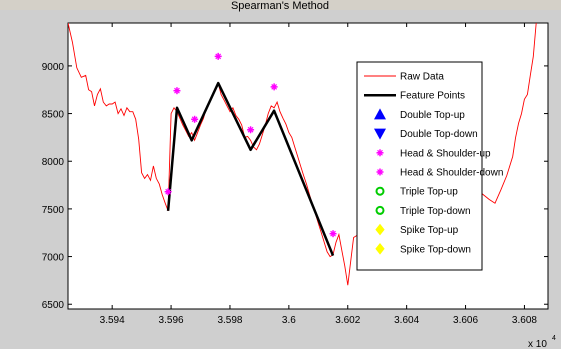 The height and width of the screenshot is (349, 561). Describe the element at coordinates (380, 134) in the screenshot. I see `legend-triangle-down-icon` at that location.